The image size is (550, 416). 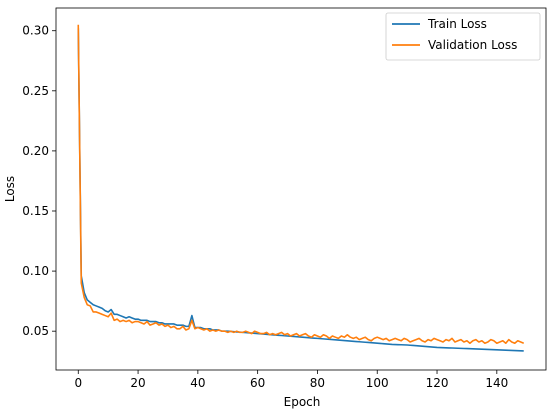 What do you see at coordinates (257, 383) in the screenshot?
I see `x-tick-label: 60` at bounding box center [257, 383].